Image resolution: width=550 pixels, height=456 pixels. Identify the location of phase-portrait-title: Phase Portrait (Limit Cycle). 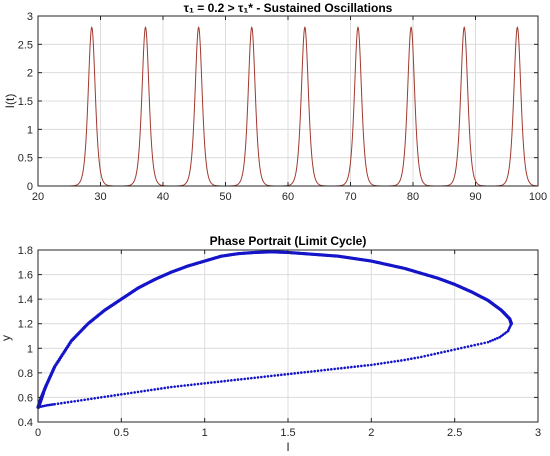
(288, 241).